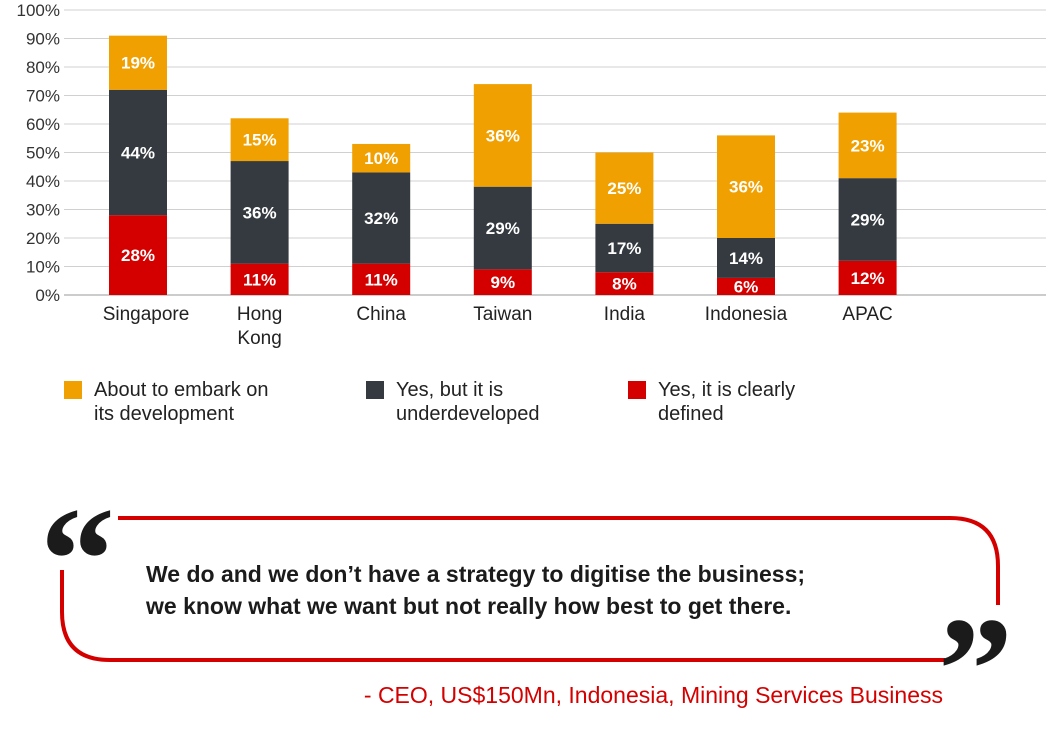  I want to click on data-label: 28%, so click(138, 255).